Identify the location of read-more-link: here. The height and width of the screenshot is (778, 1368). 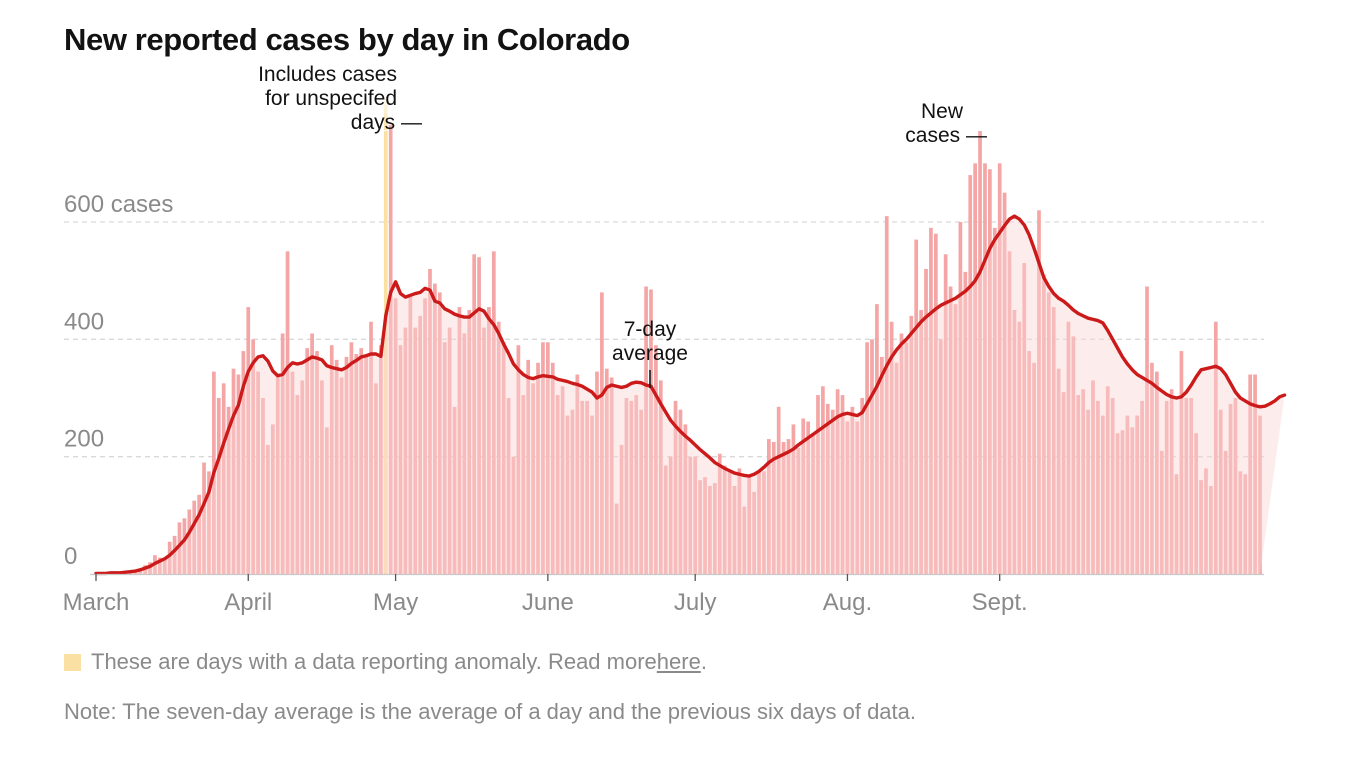
(678, 661).